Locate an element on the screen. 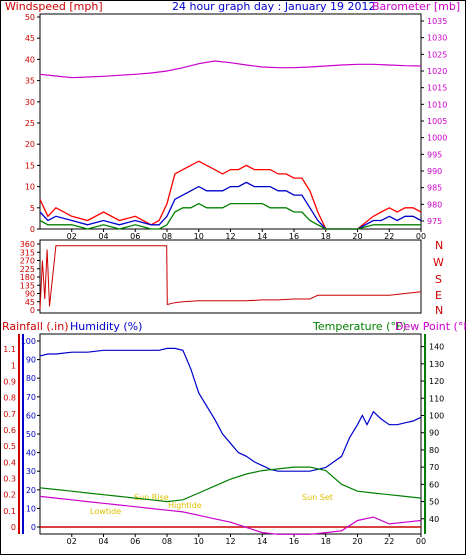  temperature-y-tick-label: 80 is located at coordinates (434, 450).